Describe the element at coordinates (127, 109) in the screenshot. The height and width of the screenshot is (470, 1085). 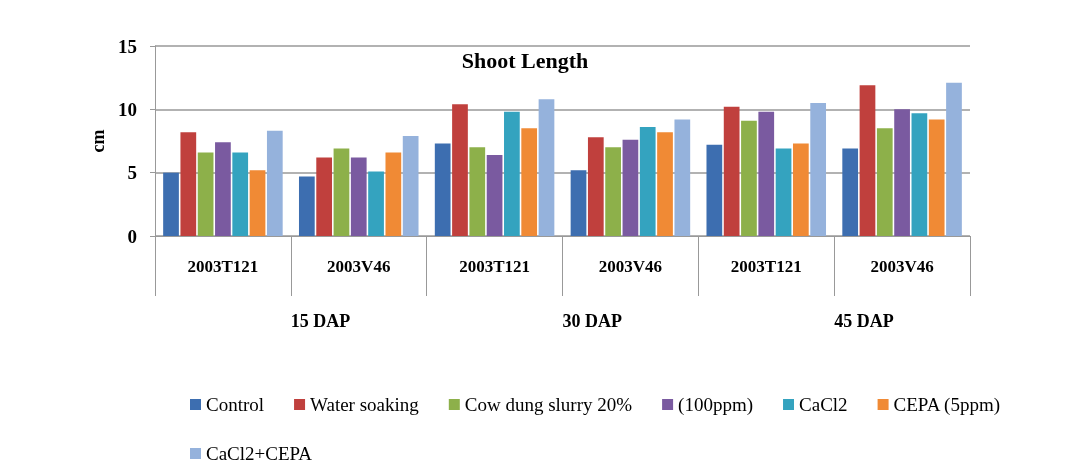
I see `y-tick-label: 10` at that location.